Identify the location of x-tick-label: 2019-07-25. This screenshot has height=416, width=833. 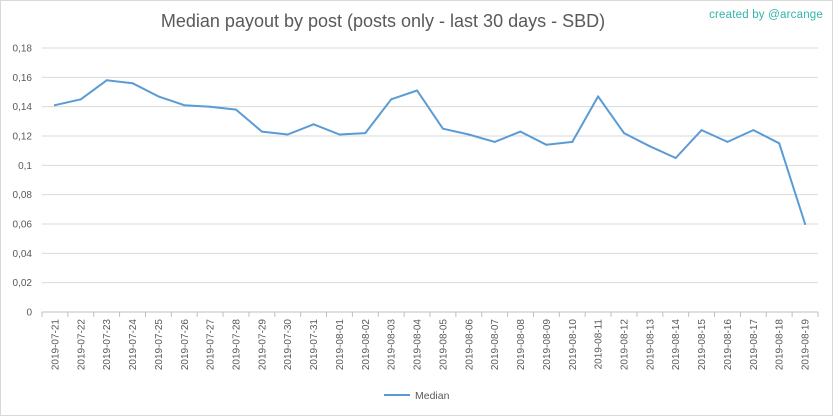
(159, 345).